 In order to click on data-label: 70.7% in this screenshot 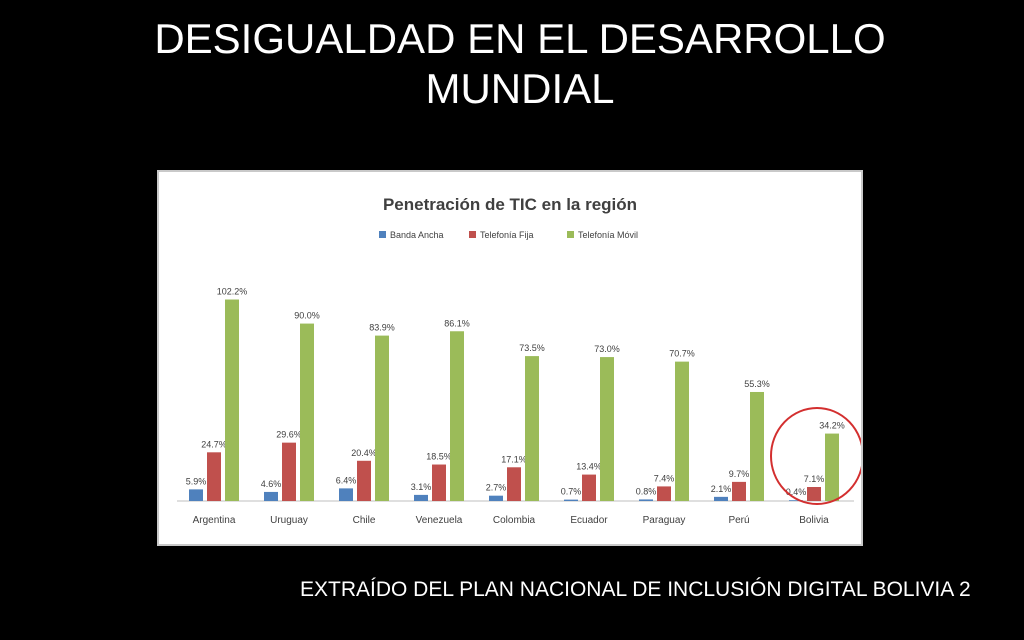, I will do `click(682, 354)`.